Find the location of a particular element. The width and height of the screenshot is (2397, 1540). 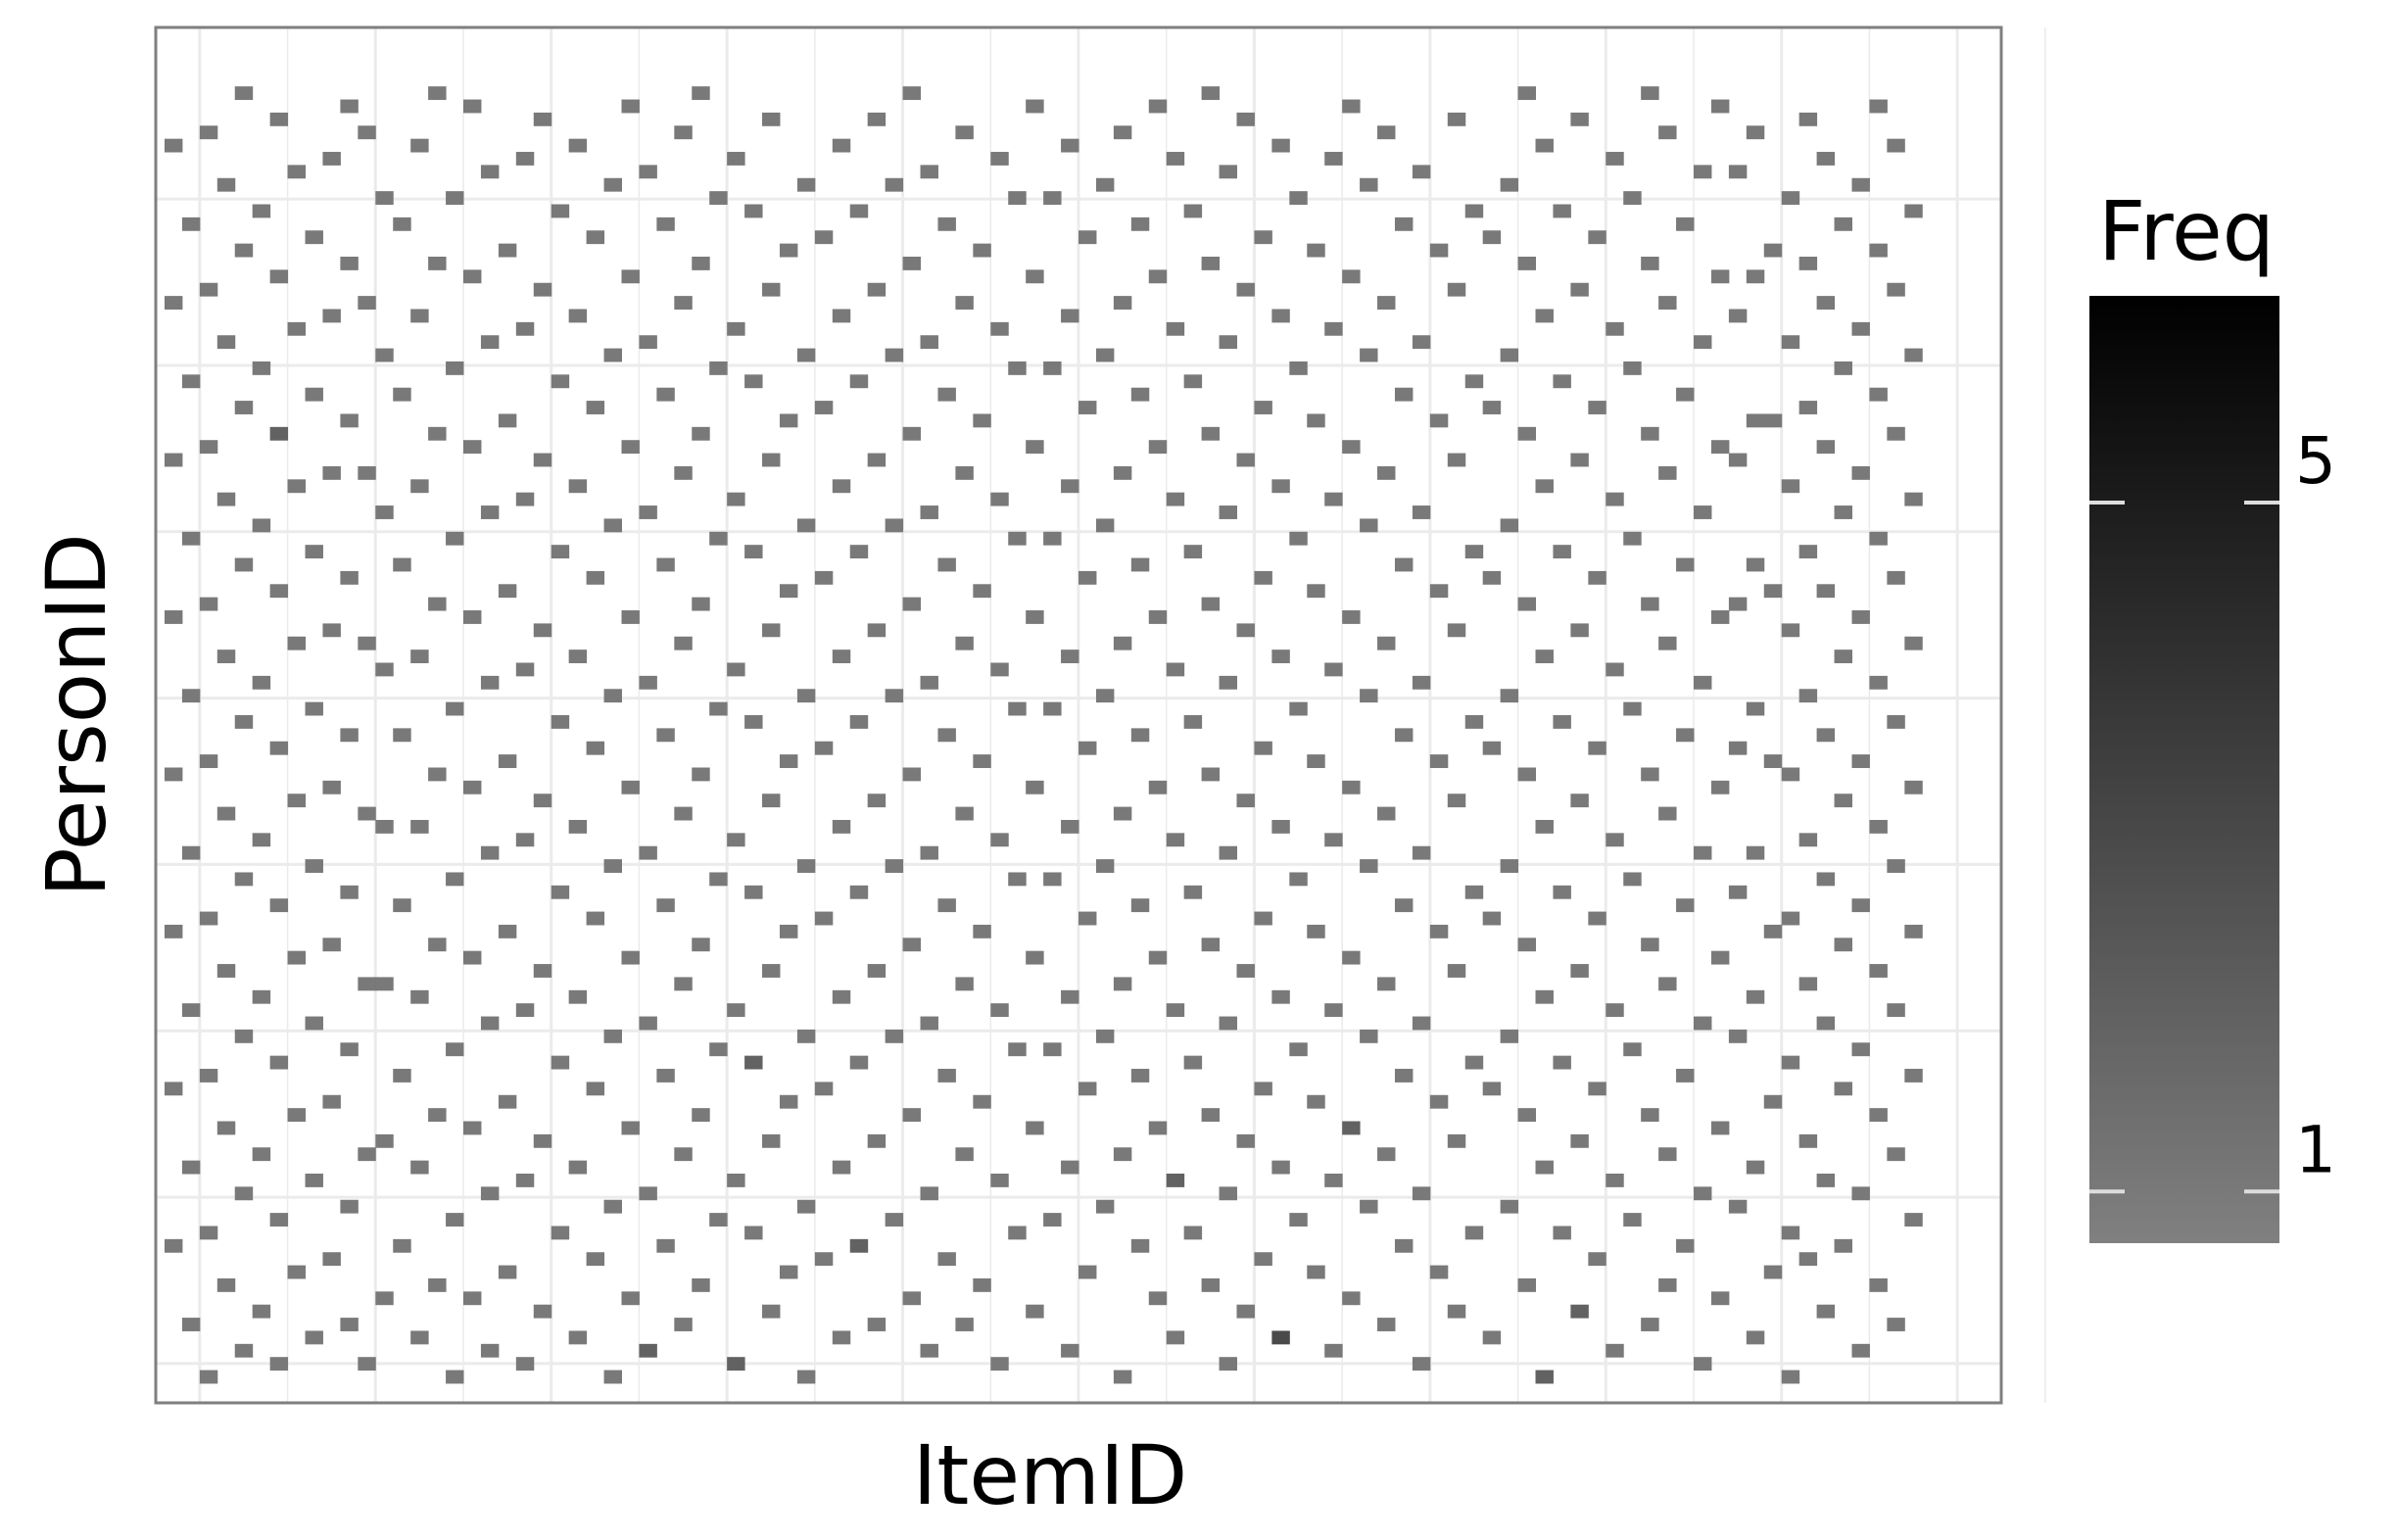

legend-tick-label: 5 is located at coordinates (2315, 461).